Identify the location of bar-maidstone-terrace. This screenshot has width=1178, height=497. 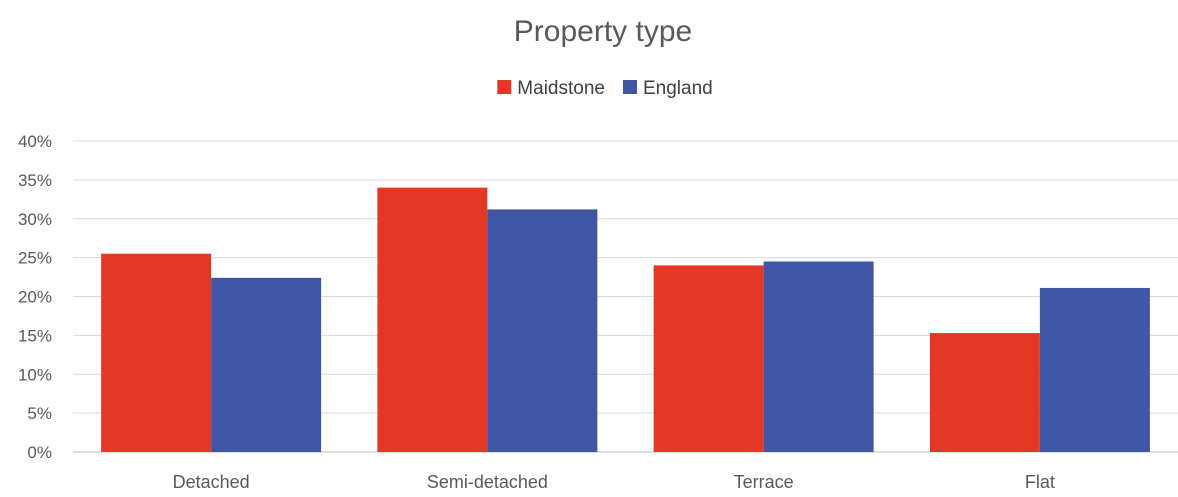
(708, 358).